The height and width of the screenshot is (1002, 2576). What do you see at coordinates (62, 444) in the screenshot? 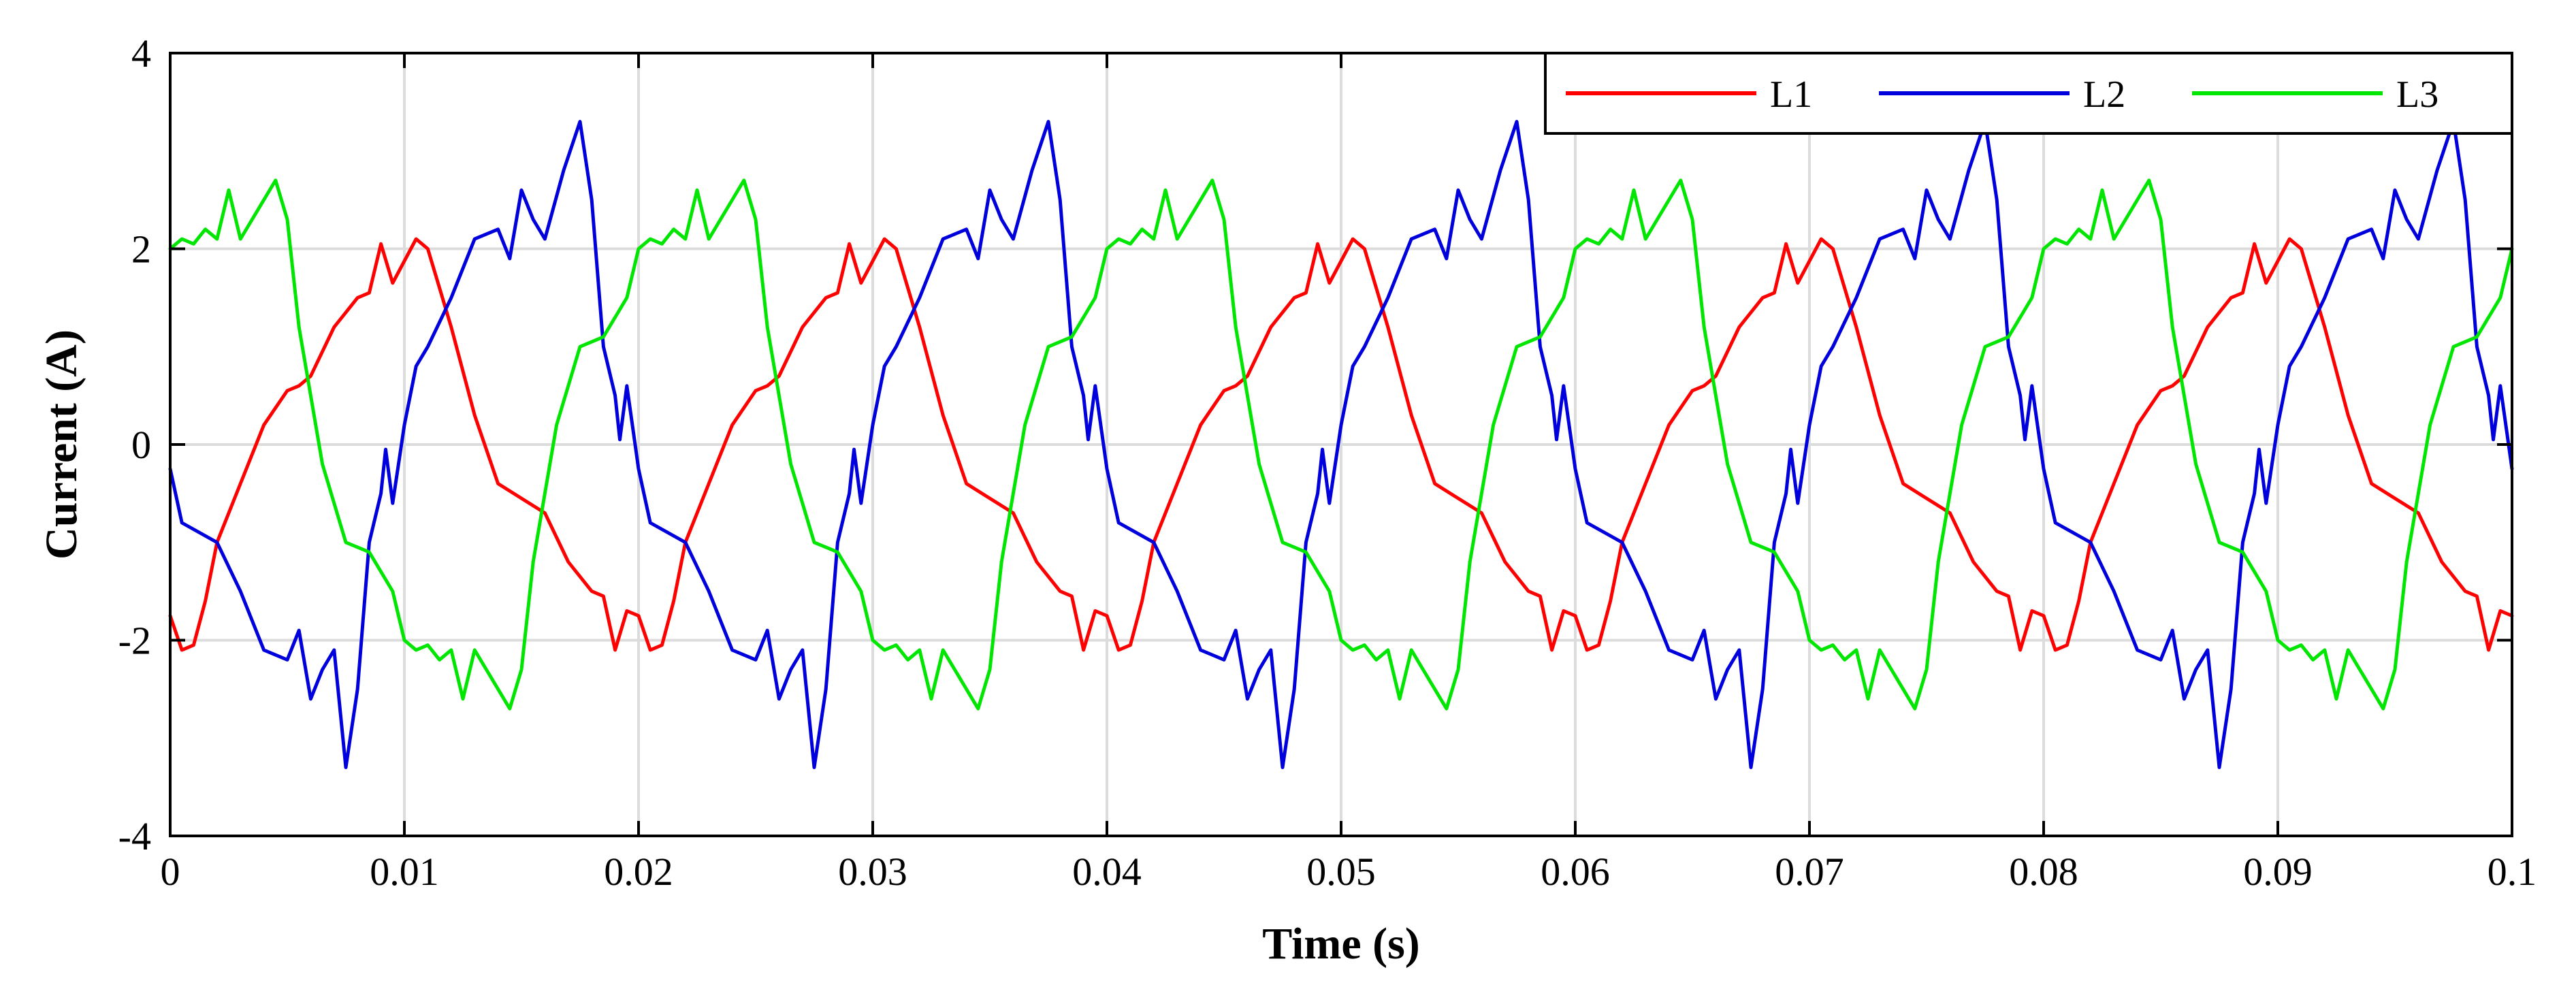
I see `y-axis-title: Current (A)` at bounding box center [62, 444].